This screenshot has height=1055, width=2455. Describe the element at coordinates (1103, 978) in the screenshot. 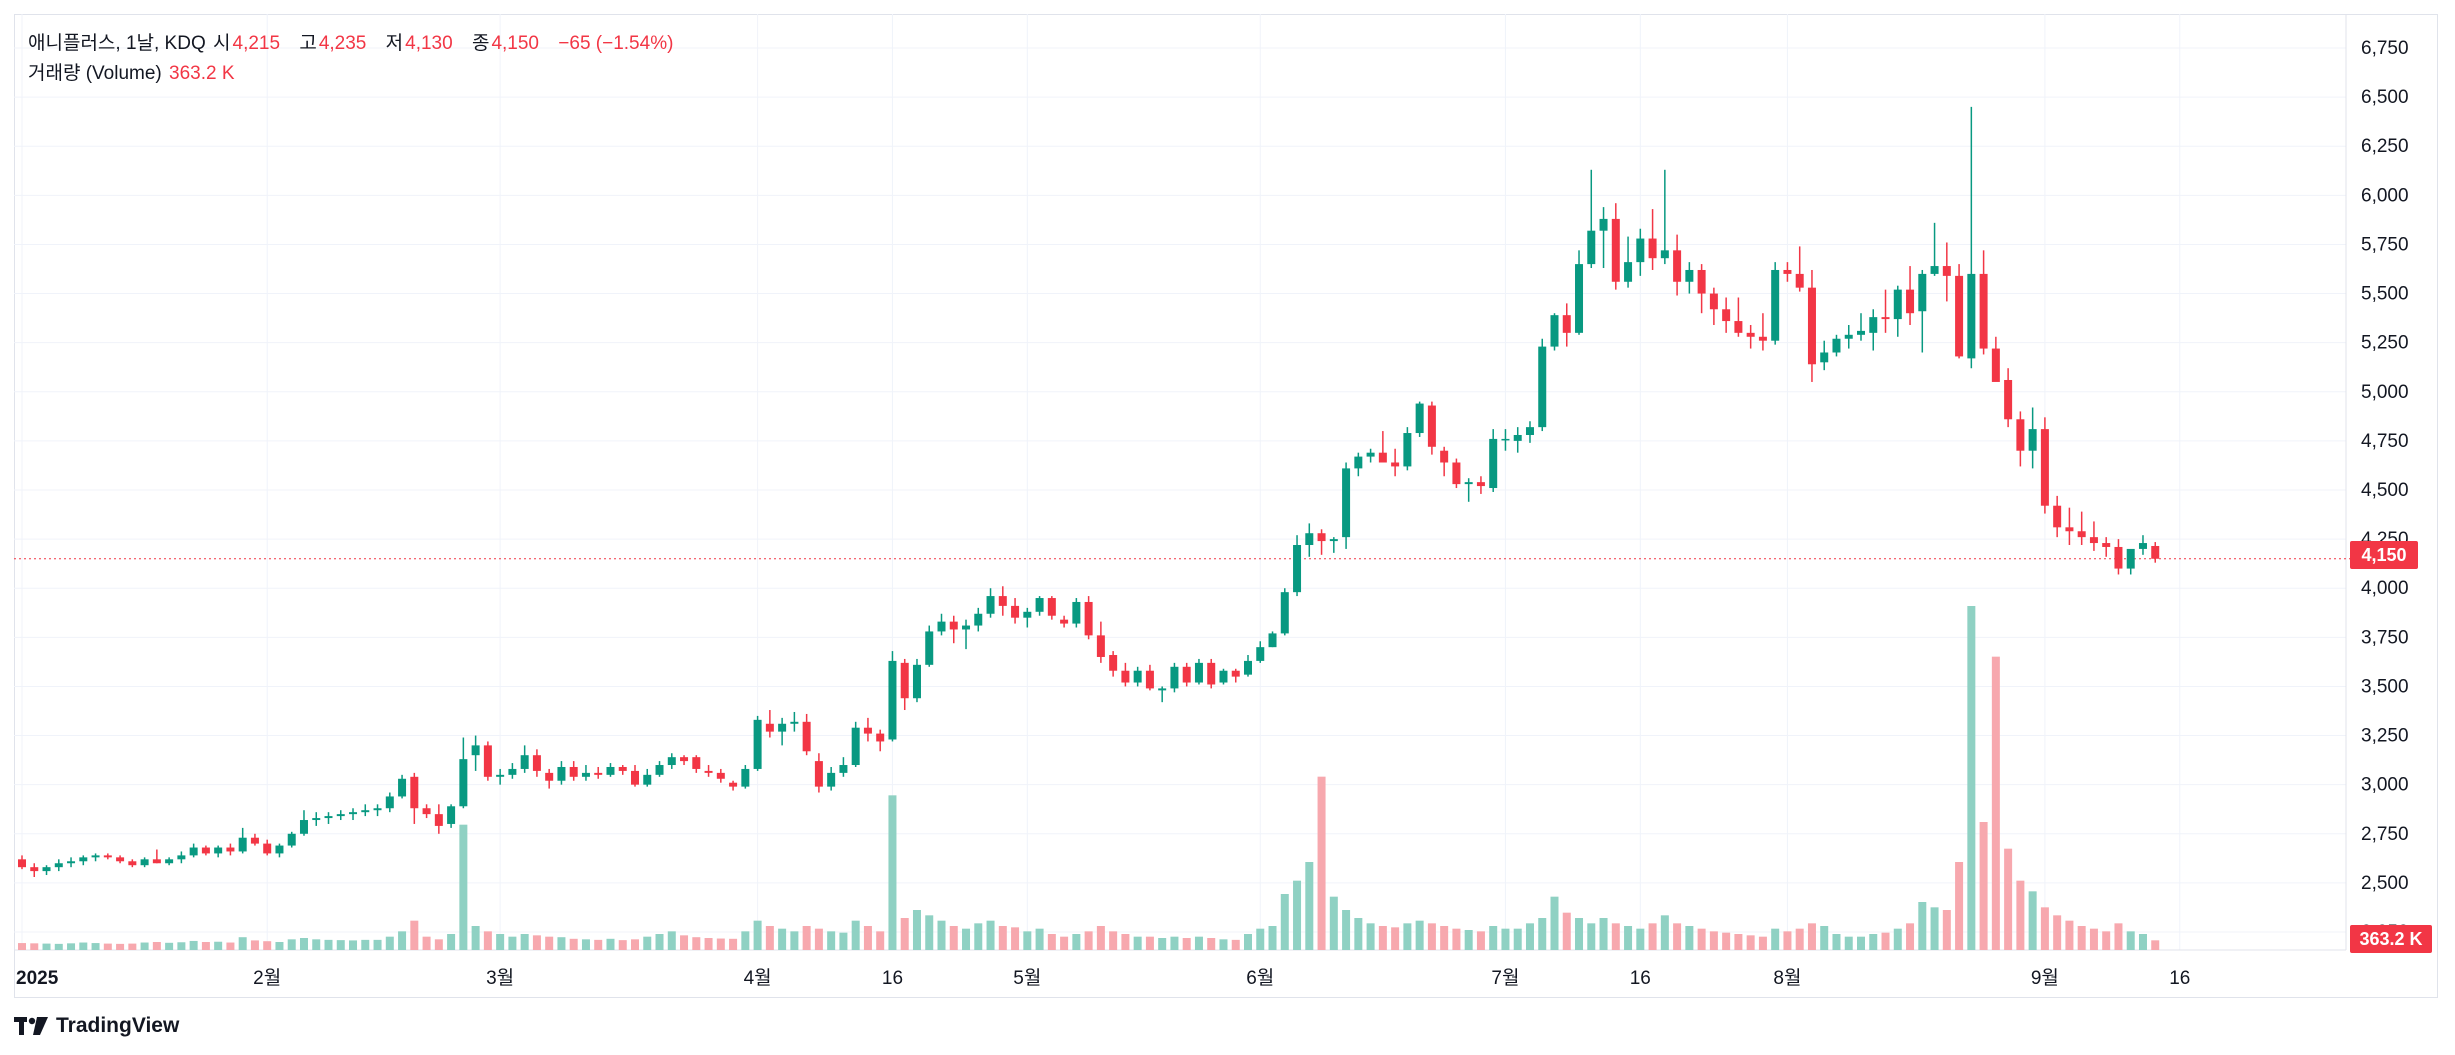

I see `time-axis: 2025 2월 3월 4월 16 5월 6월 7월 16 8월 9월 16` at that location.